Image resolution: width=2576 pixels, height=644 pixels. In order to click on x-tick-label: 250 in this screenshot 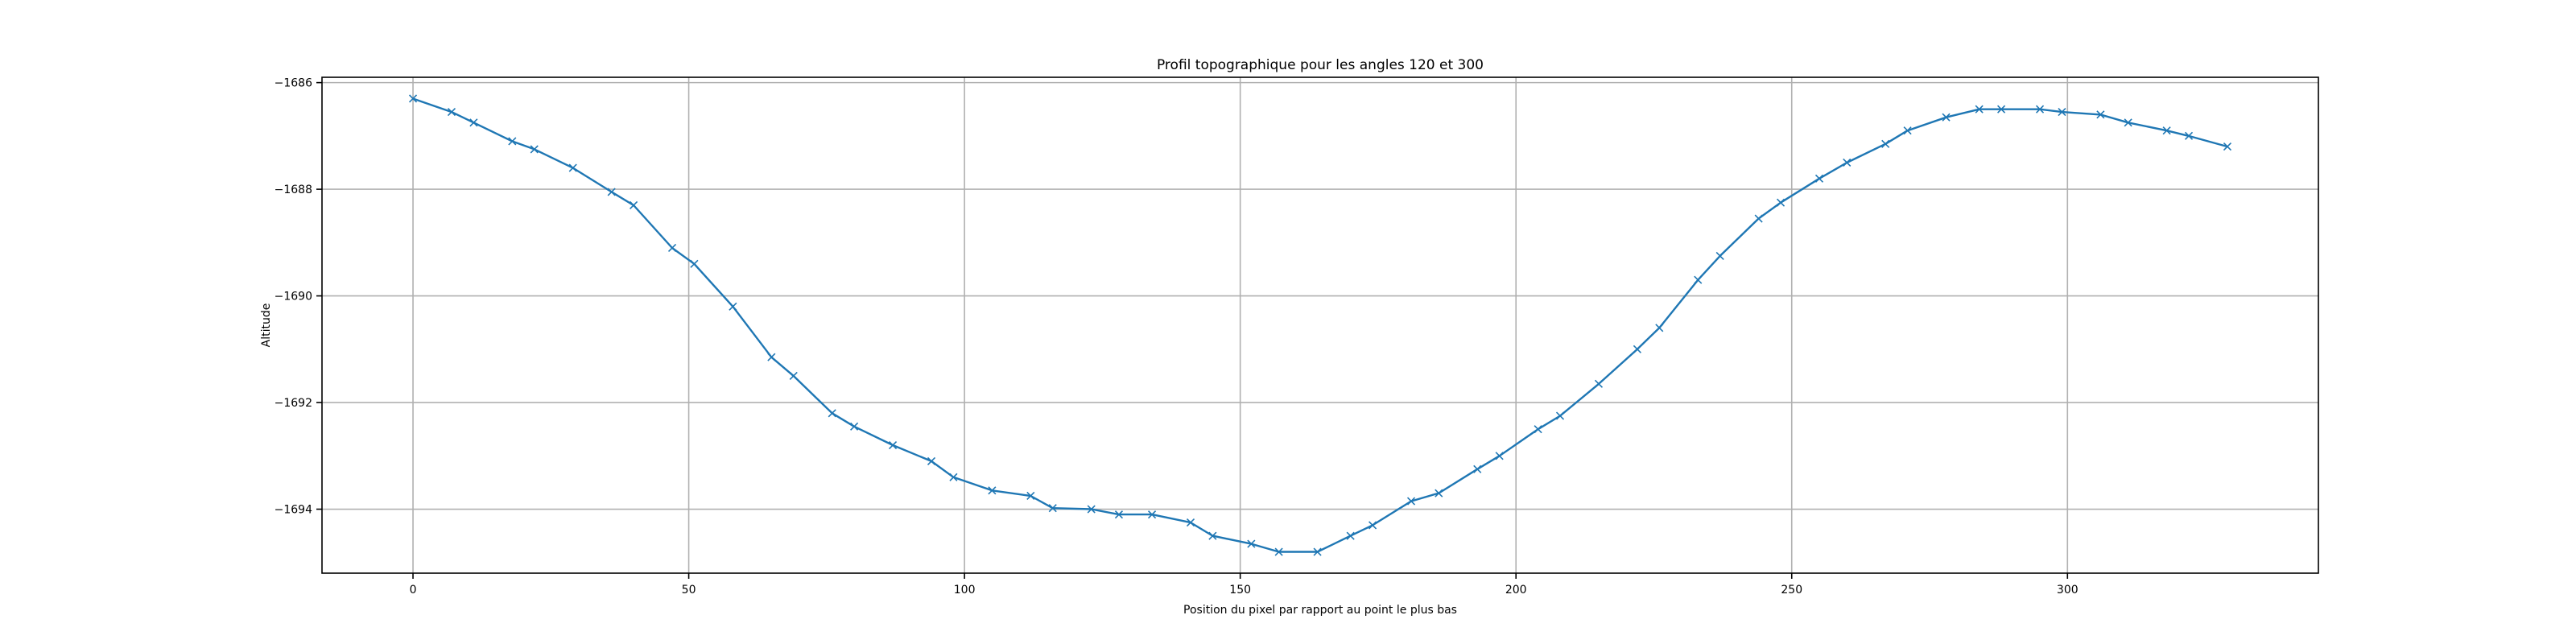, I will do `click(1791, 590)`.